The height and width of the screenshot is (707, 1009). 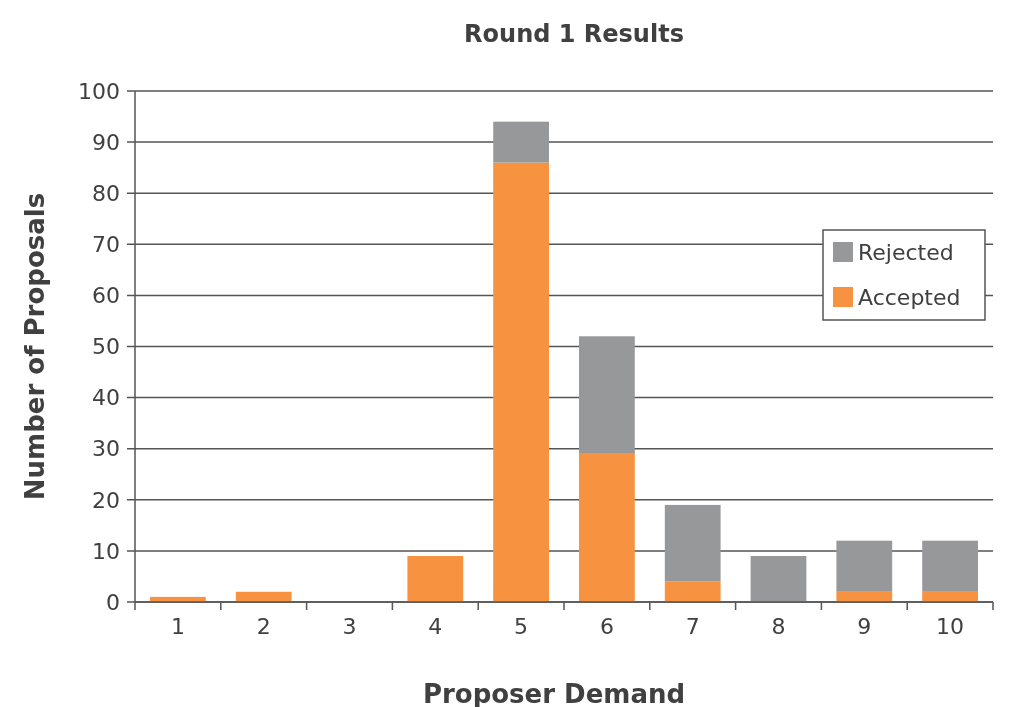 What do you see at coordinates (99, 91) in the screenshot?
I see `y-tick-label: 100` at bounding box center [99, 91].